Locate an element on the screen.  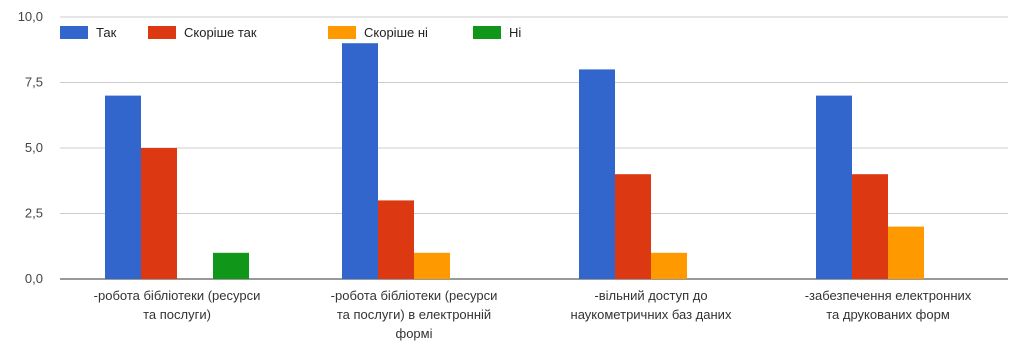
y-tick-label: 5,0 is located at coordinates (34, 147).